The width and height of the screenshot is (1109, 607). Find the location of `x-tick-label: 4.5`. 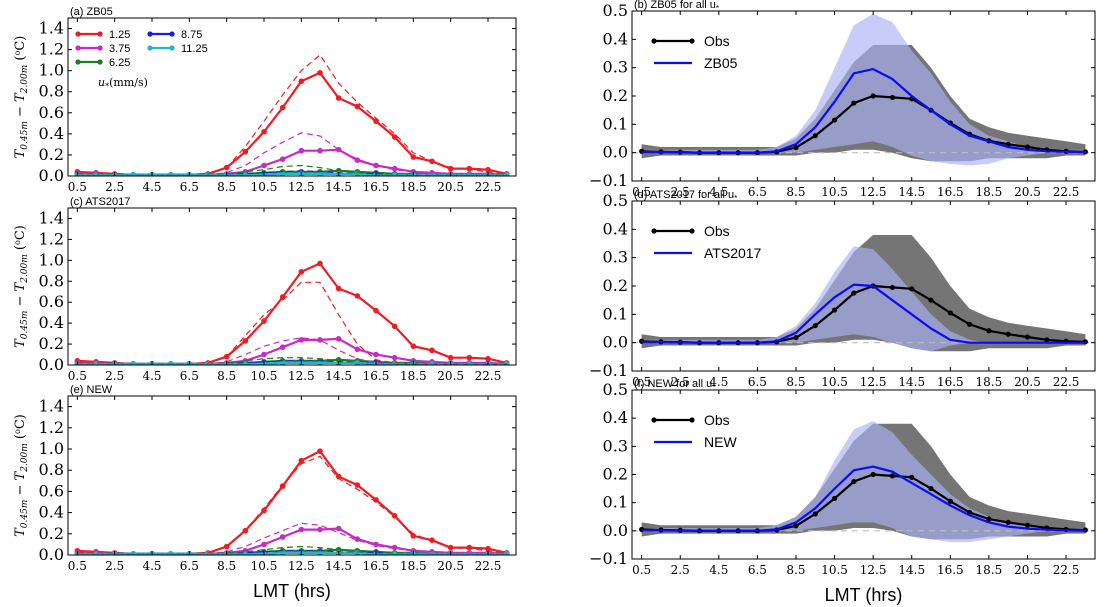

x-tick-label: 4.5 is located at coordinates (151, 566).